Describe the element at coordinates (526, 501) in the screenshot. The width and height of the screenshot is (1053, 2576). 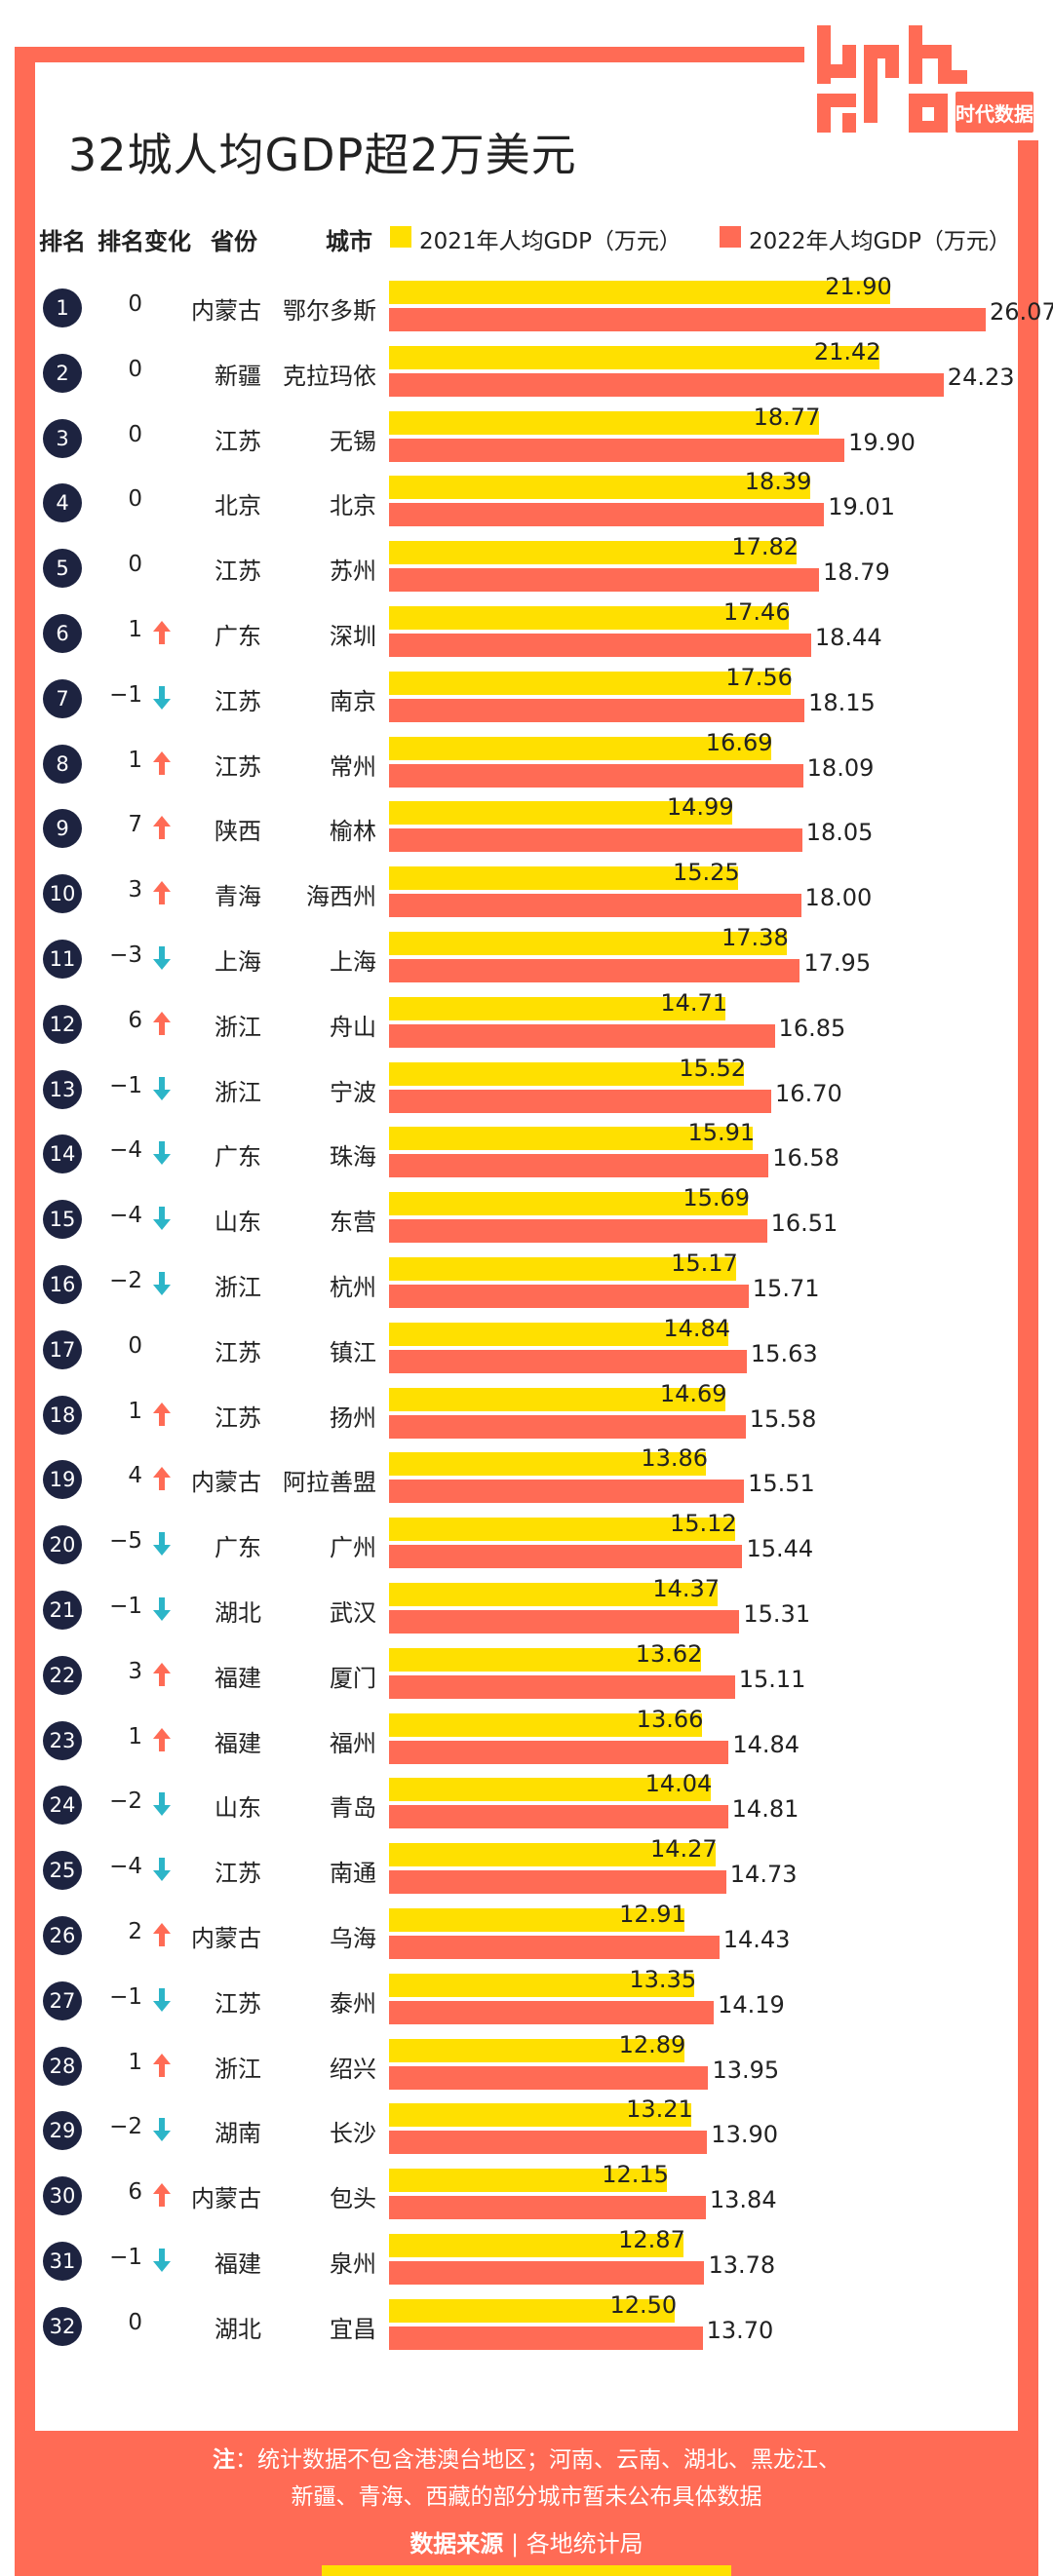
I see `table-row: 4 0 北京 北京 18.39 19.01` at that location.